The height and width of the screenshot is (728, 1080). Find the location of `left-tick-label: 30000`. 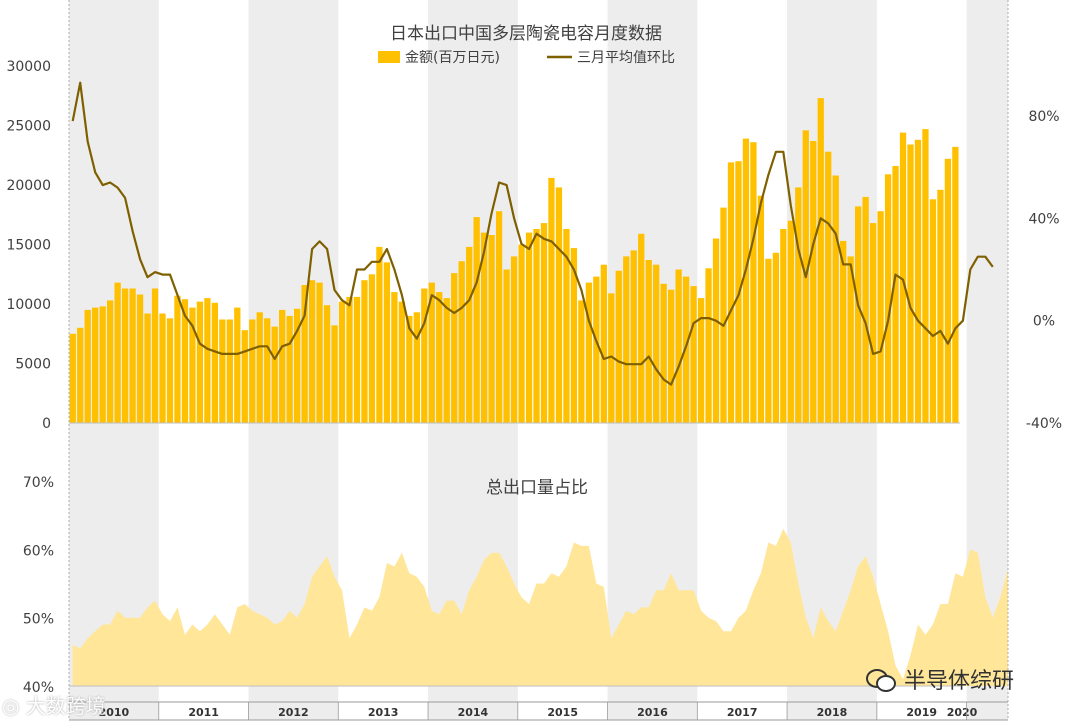

left-tick-label: 30000 is located at coordinates (28, 67).